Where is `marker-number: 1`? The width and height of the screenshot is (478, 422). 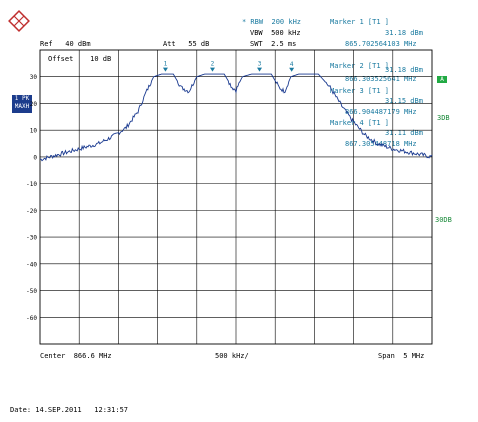
marker-number: 1 is located at coordinates (166, 64).